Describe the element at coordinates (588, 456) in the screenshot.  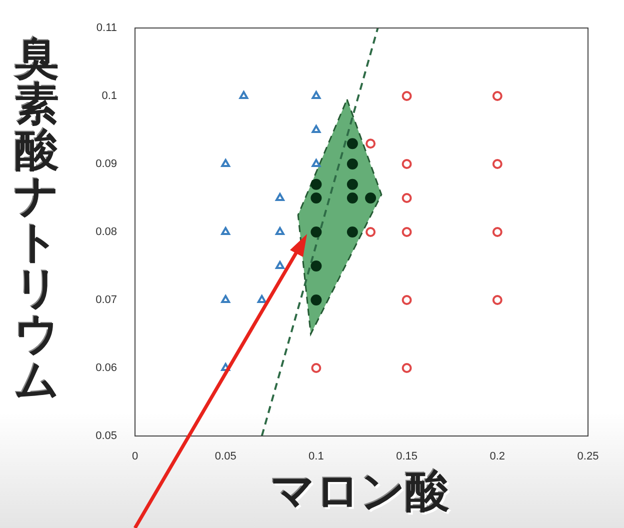
I see `x-tick-label: 0.25` at that location.